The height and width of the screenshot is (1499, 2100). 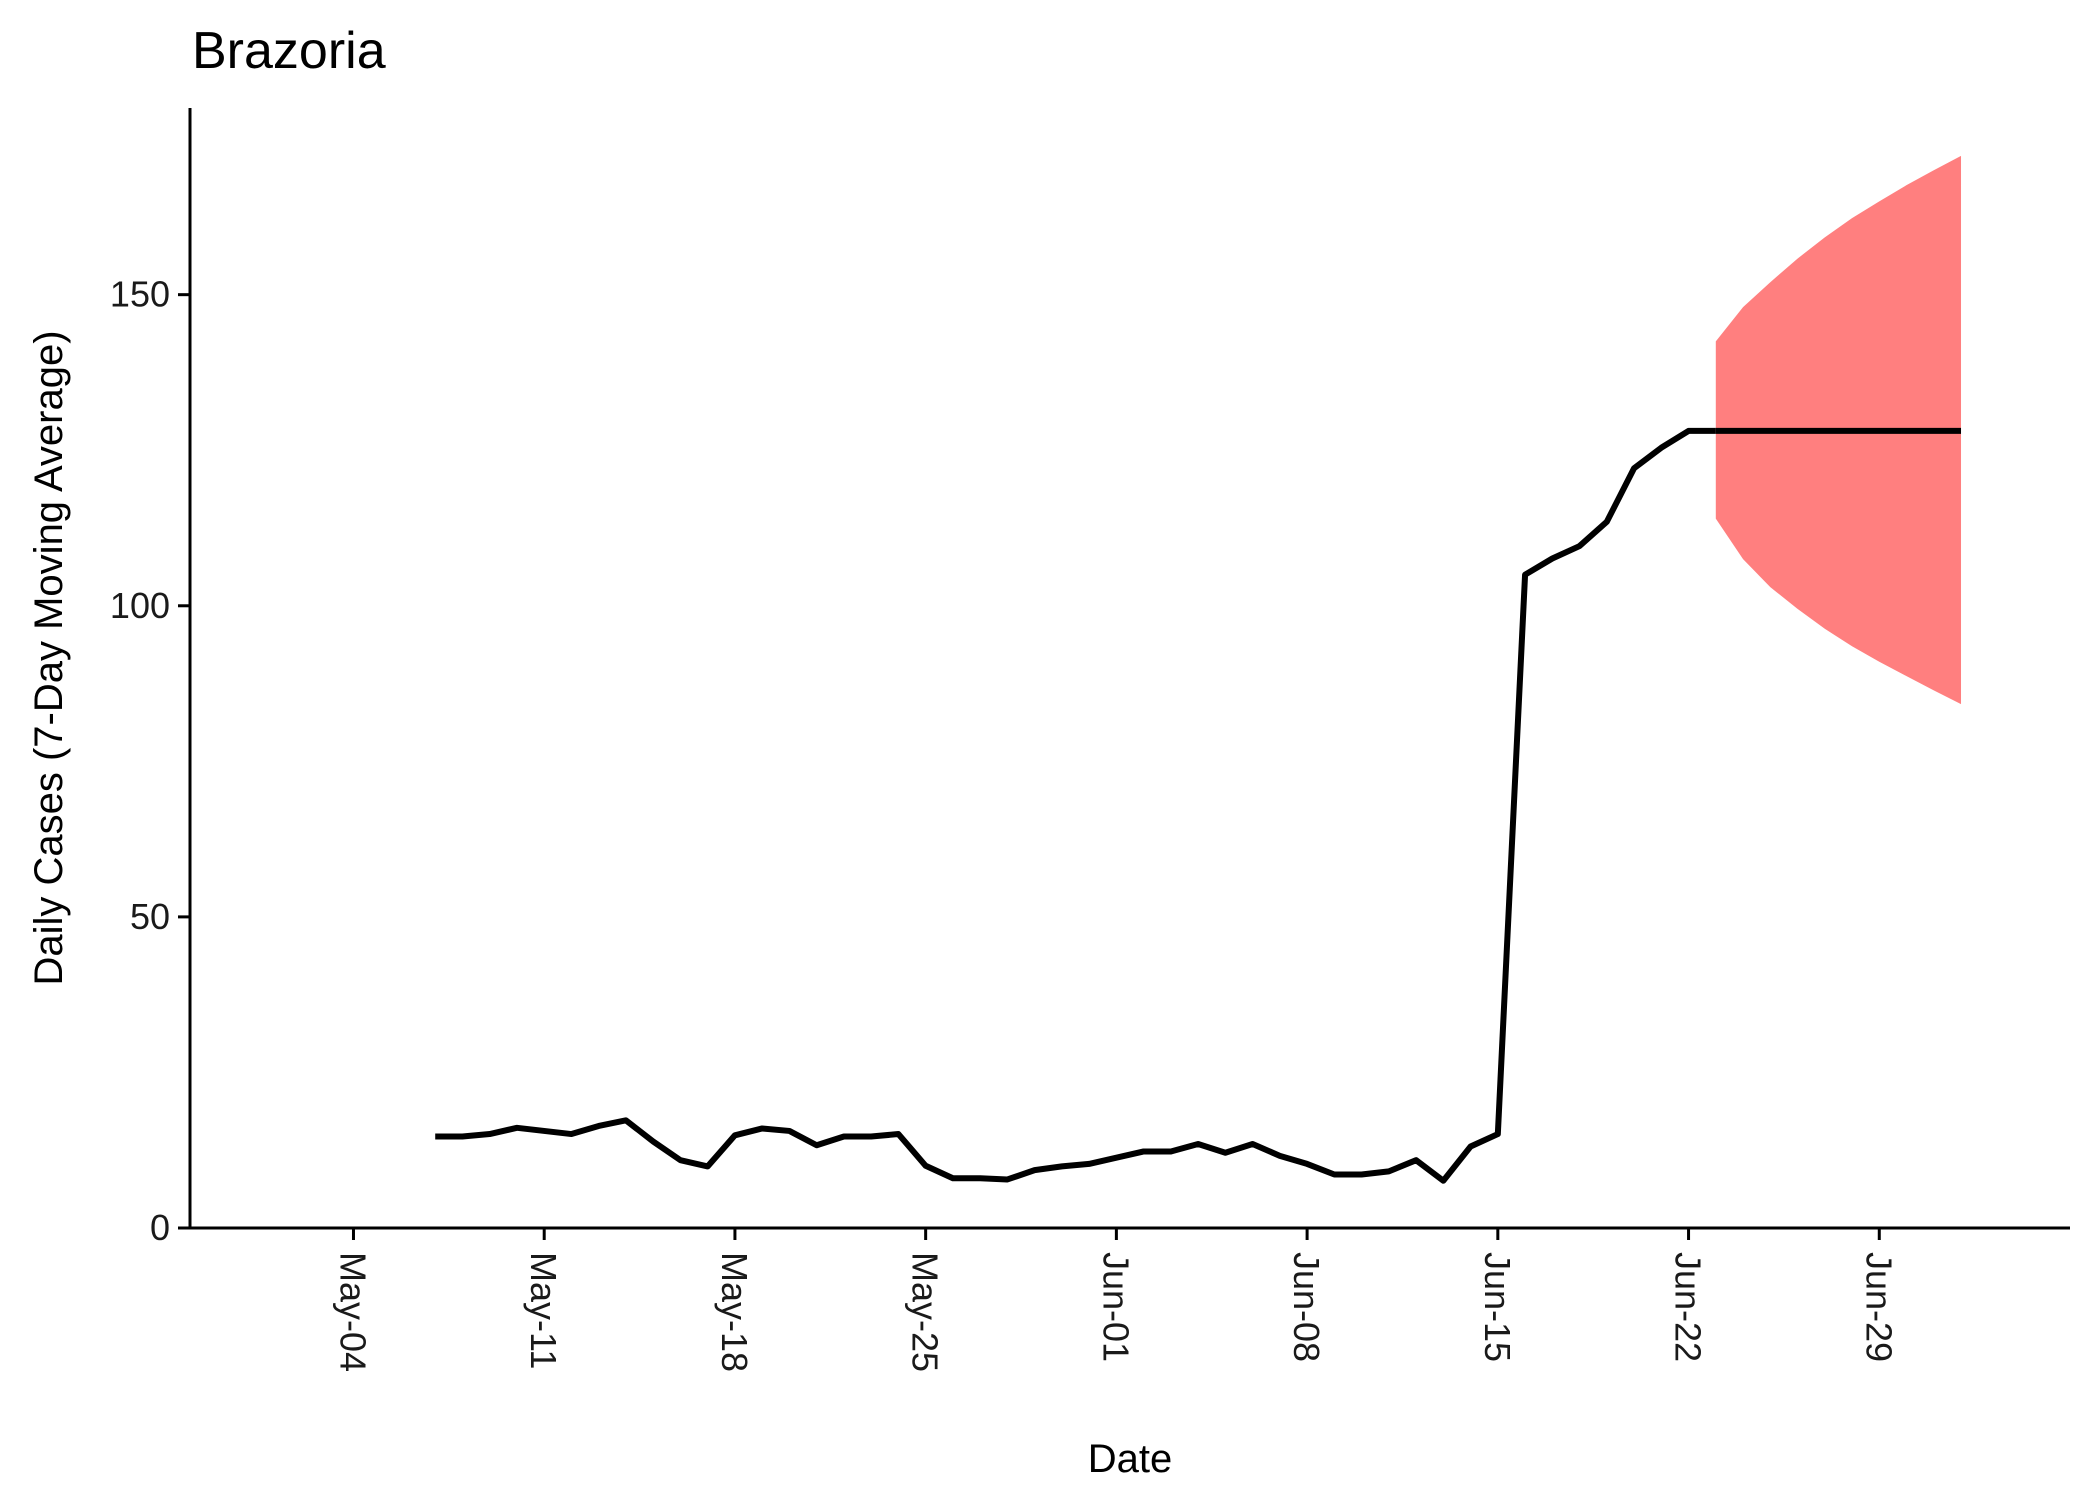 What do you see at coordinates (1306, 1307) in the screenshot?
I see `x-tick-label: Jun-08` at bounding box center [1306, 1307].